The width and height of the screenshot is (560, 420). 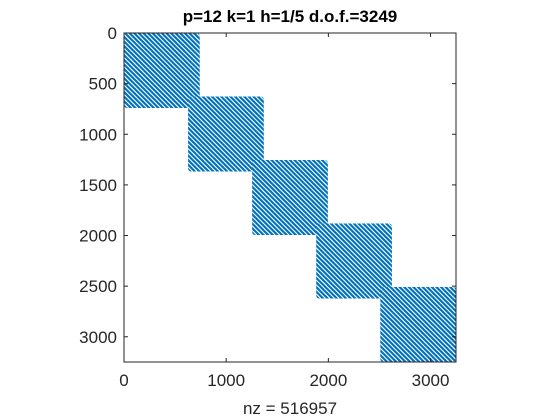 I want to click on x-tick-label: 2000, so click(x=328, y=380).